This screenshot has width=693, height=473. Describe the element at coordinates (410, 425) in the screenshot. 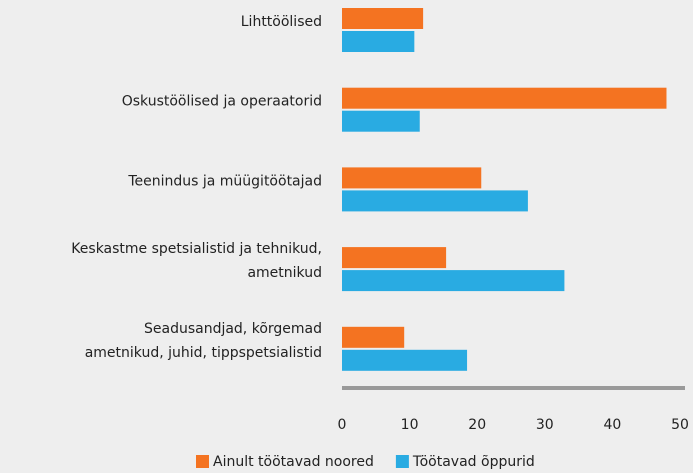

I see `x-tick-label: 10` at that location.